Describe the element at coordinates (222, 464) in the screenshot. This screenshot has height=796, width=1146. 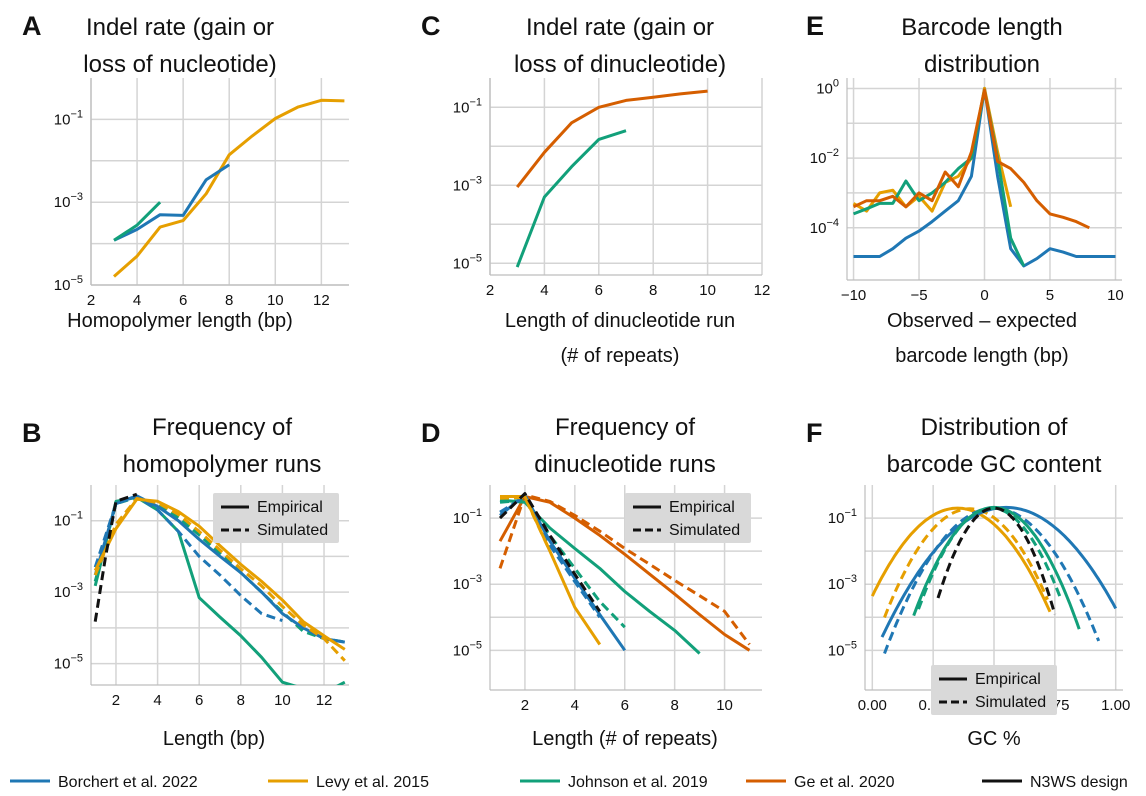
I see `panel-title: homopolymer runs` at that location.